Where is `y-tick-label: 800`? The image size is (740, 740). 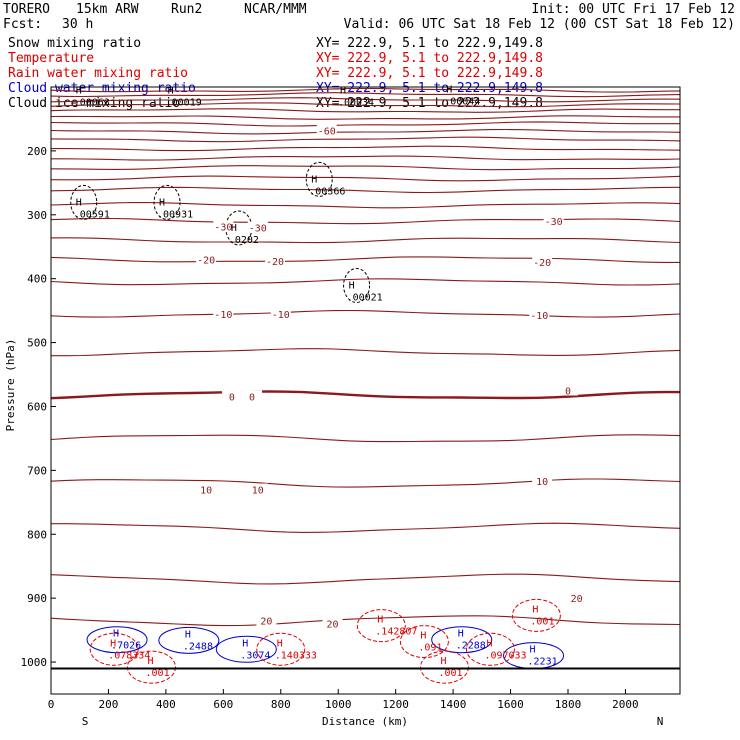 y-tick-label: 800 is located at coordinates (37, 534).